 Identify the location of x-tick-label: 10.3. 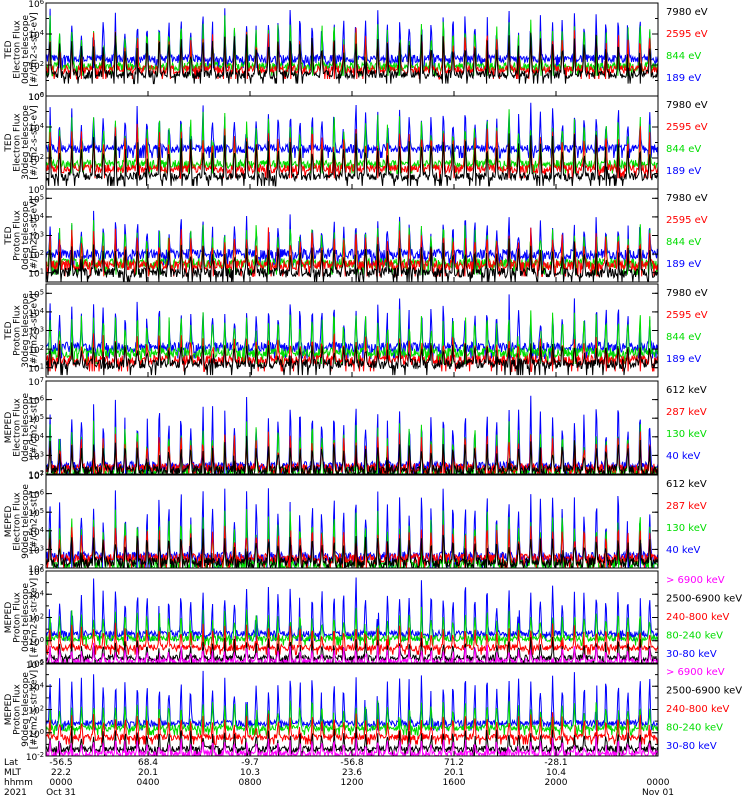
(250, 773).